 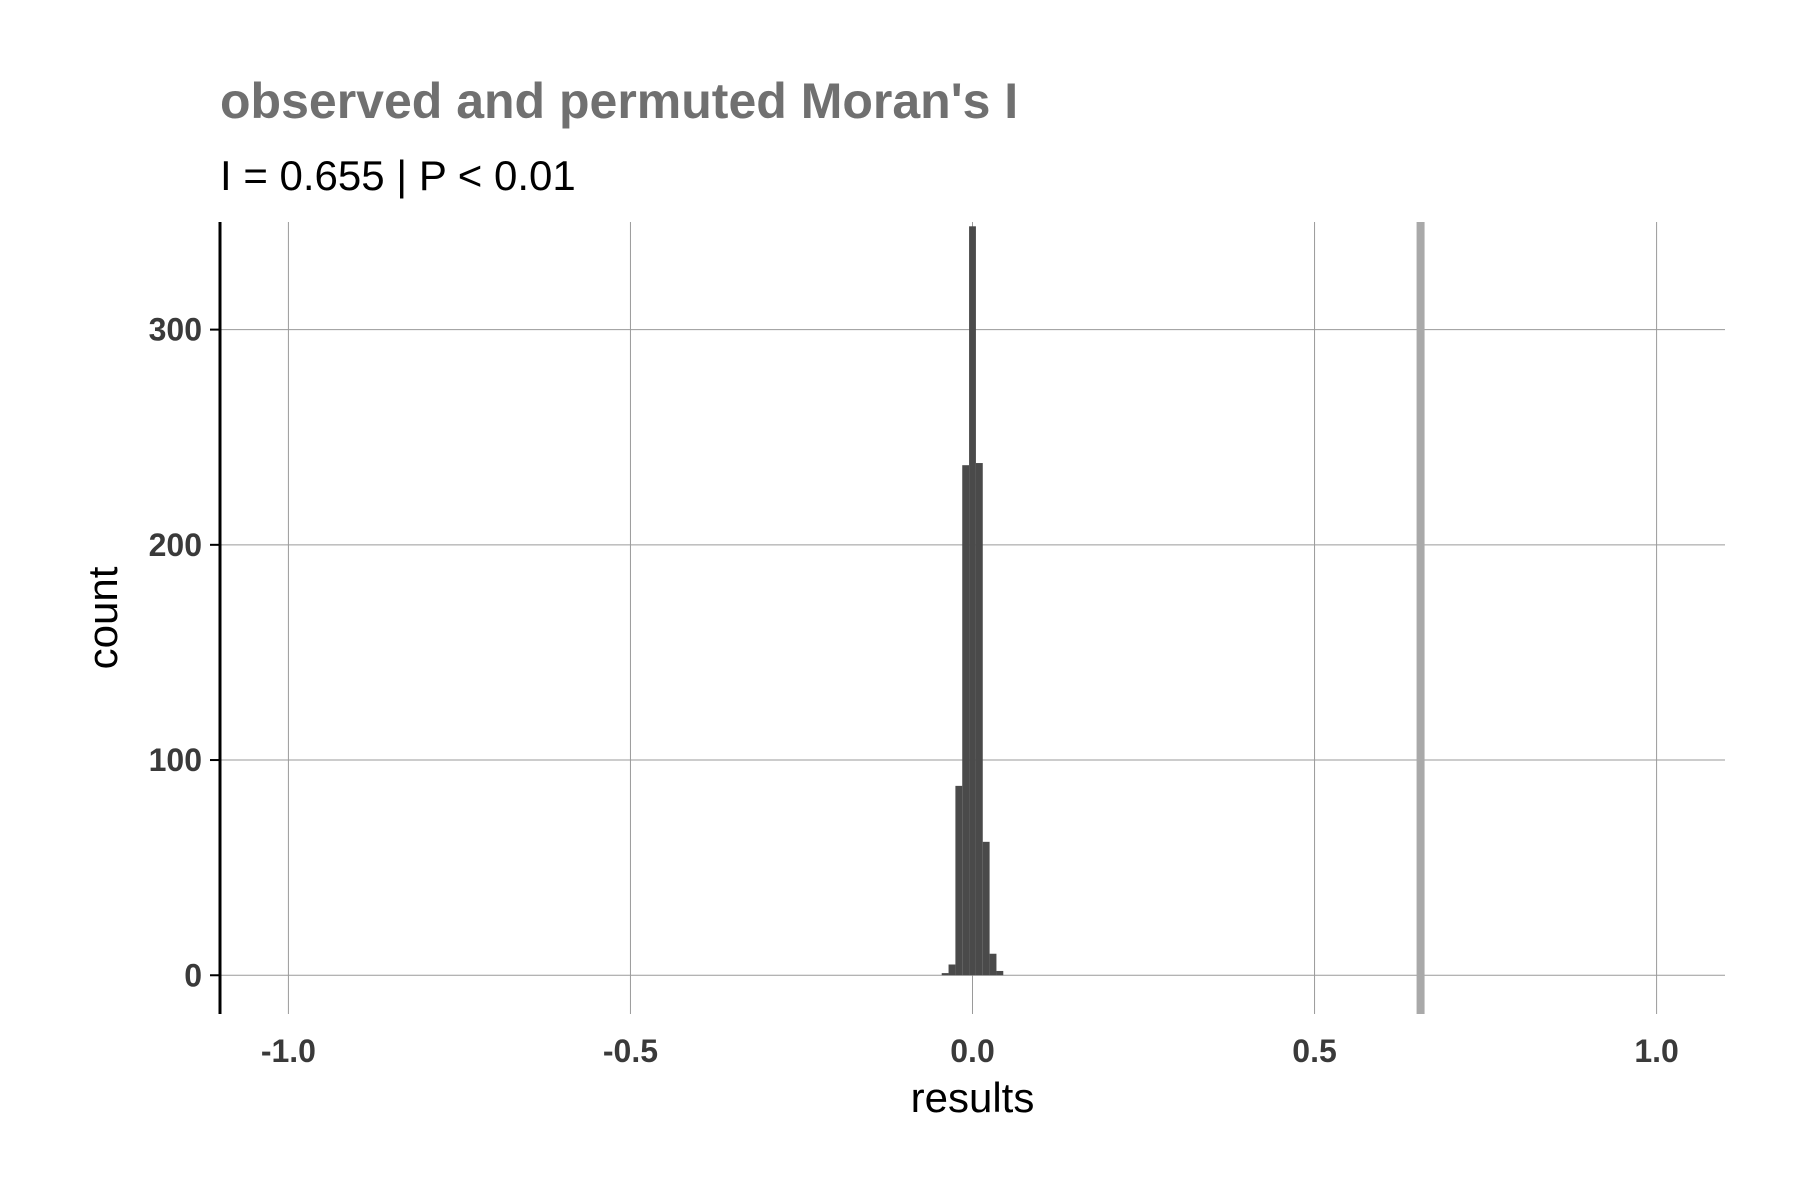 I want to click on y-tick-label: 300, so click(x=175, y=330).